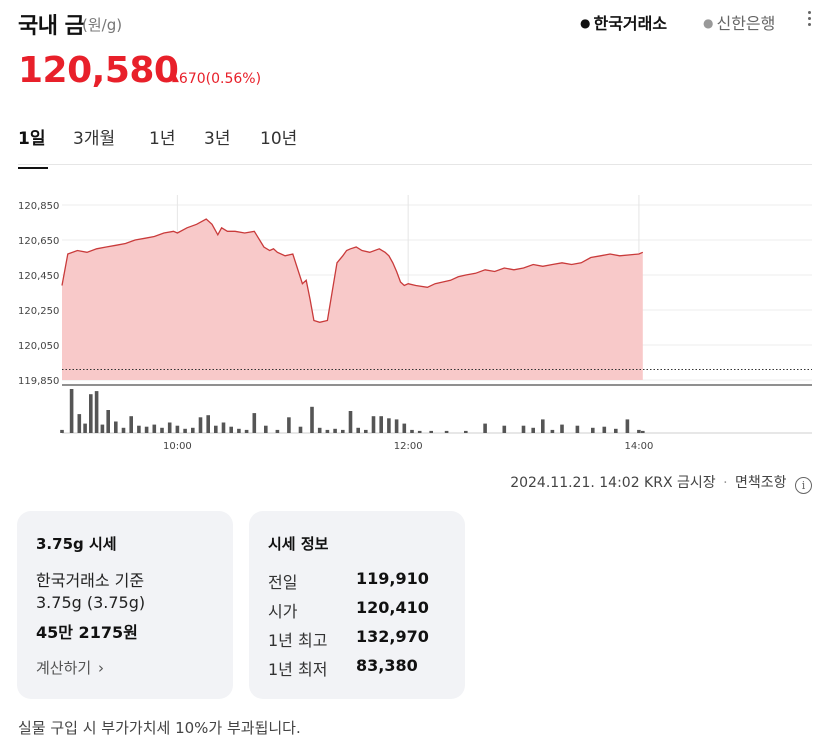 The width and height of the screenshot is (830, 750). Describe the element at coordinates (639, 446) in the screenshot. I see `x-tick-label: 14:00` at that location.